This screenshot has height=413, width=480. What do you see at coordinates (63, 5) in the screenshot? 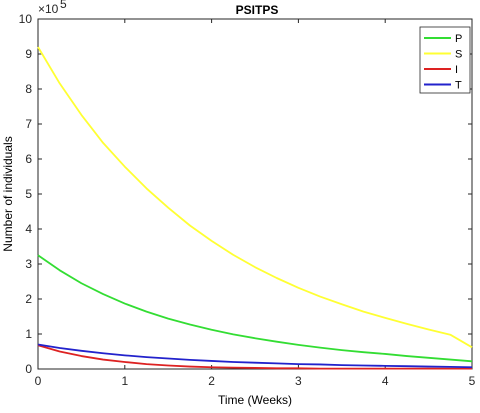
I see `y-exponent-power: 5` at bounding box center [63, 5].